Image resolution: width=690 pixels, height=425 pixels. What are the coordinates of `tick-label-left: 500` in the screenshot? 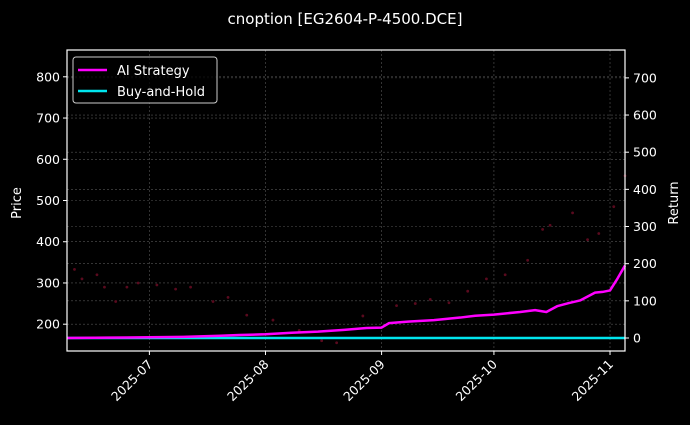 It's located at (48, 200).